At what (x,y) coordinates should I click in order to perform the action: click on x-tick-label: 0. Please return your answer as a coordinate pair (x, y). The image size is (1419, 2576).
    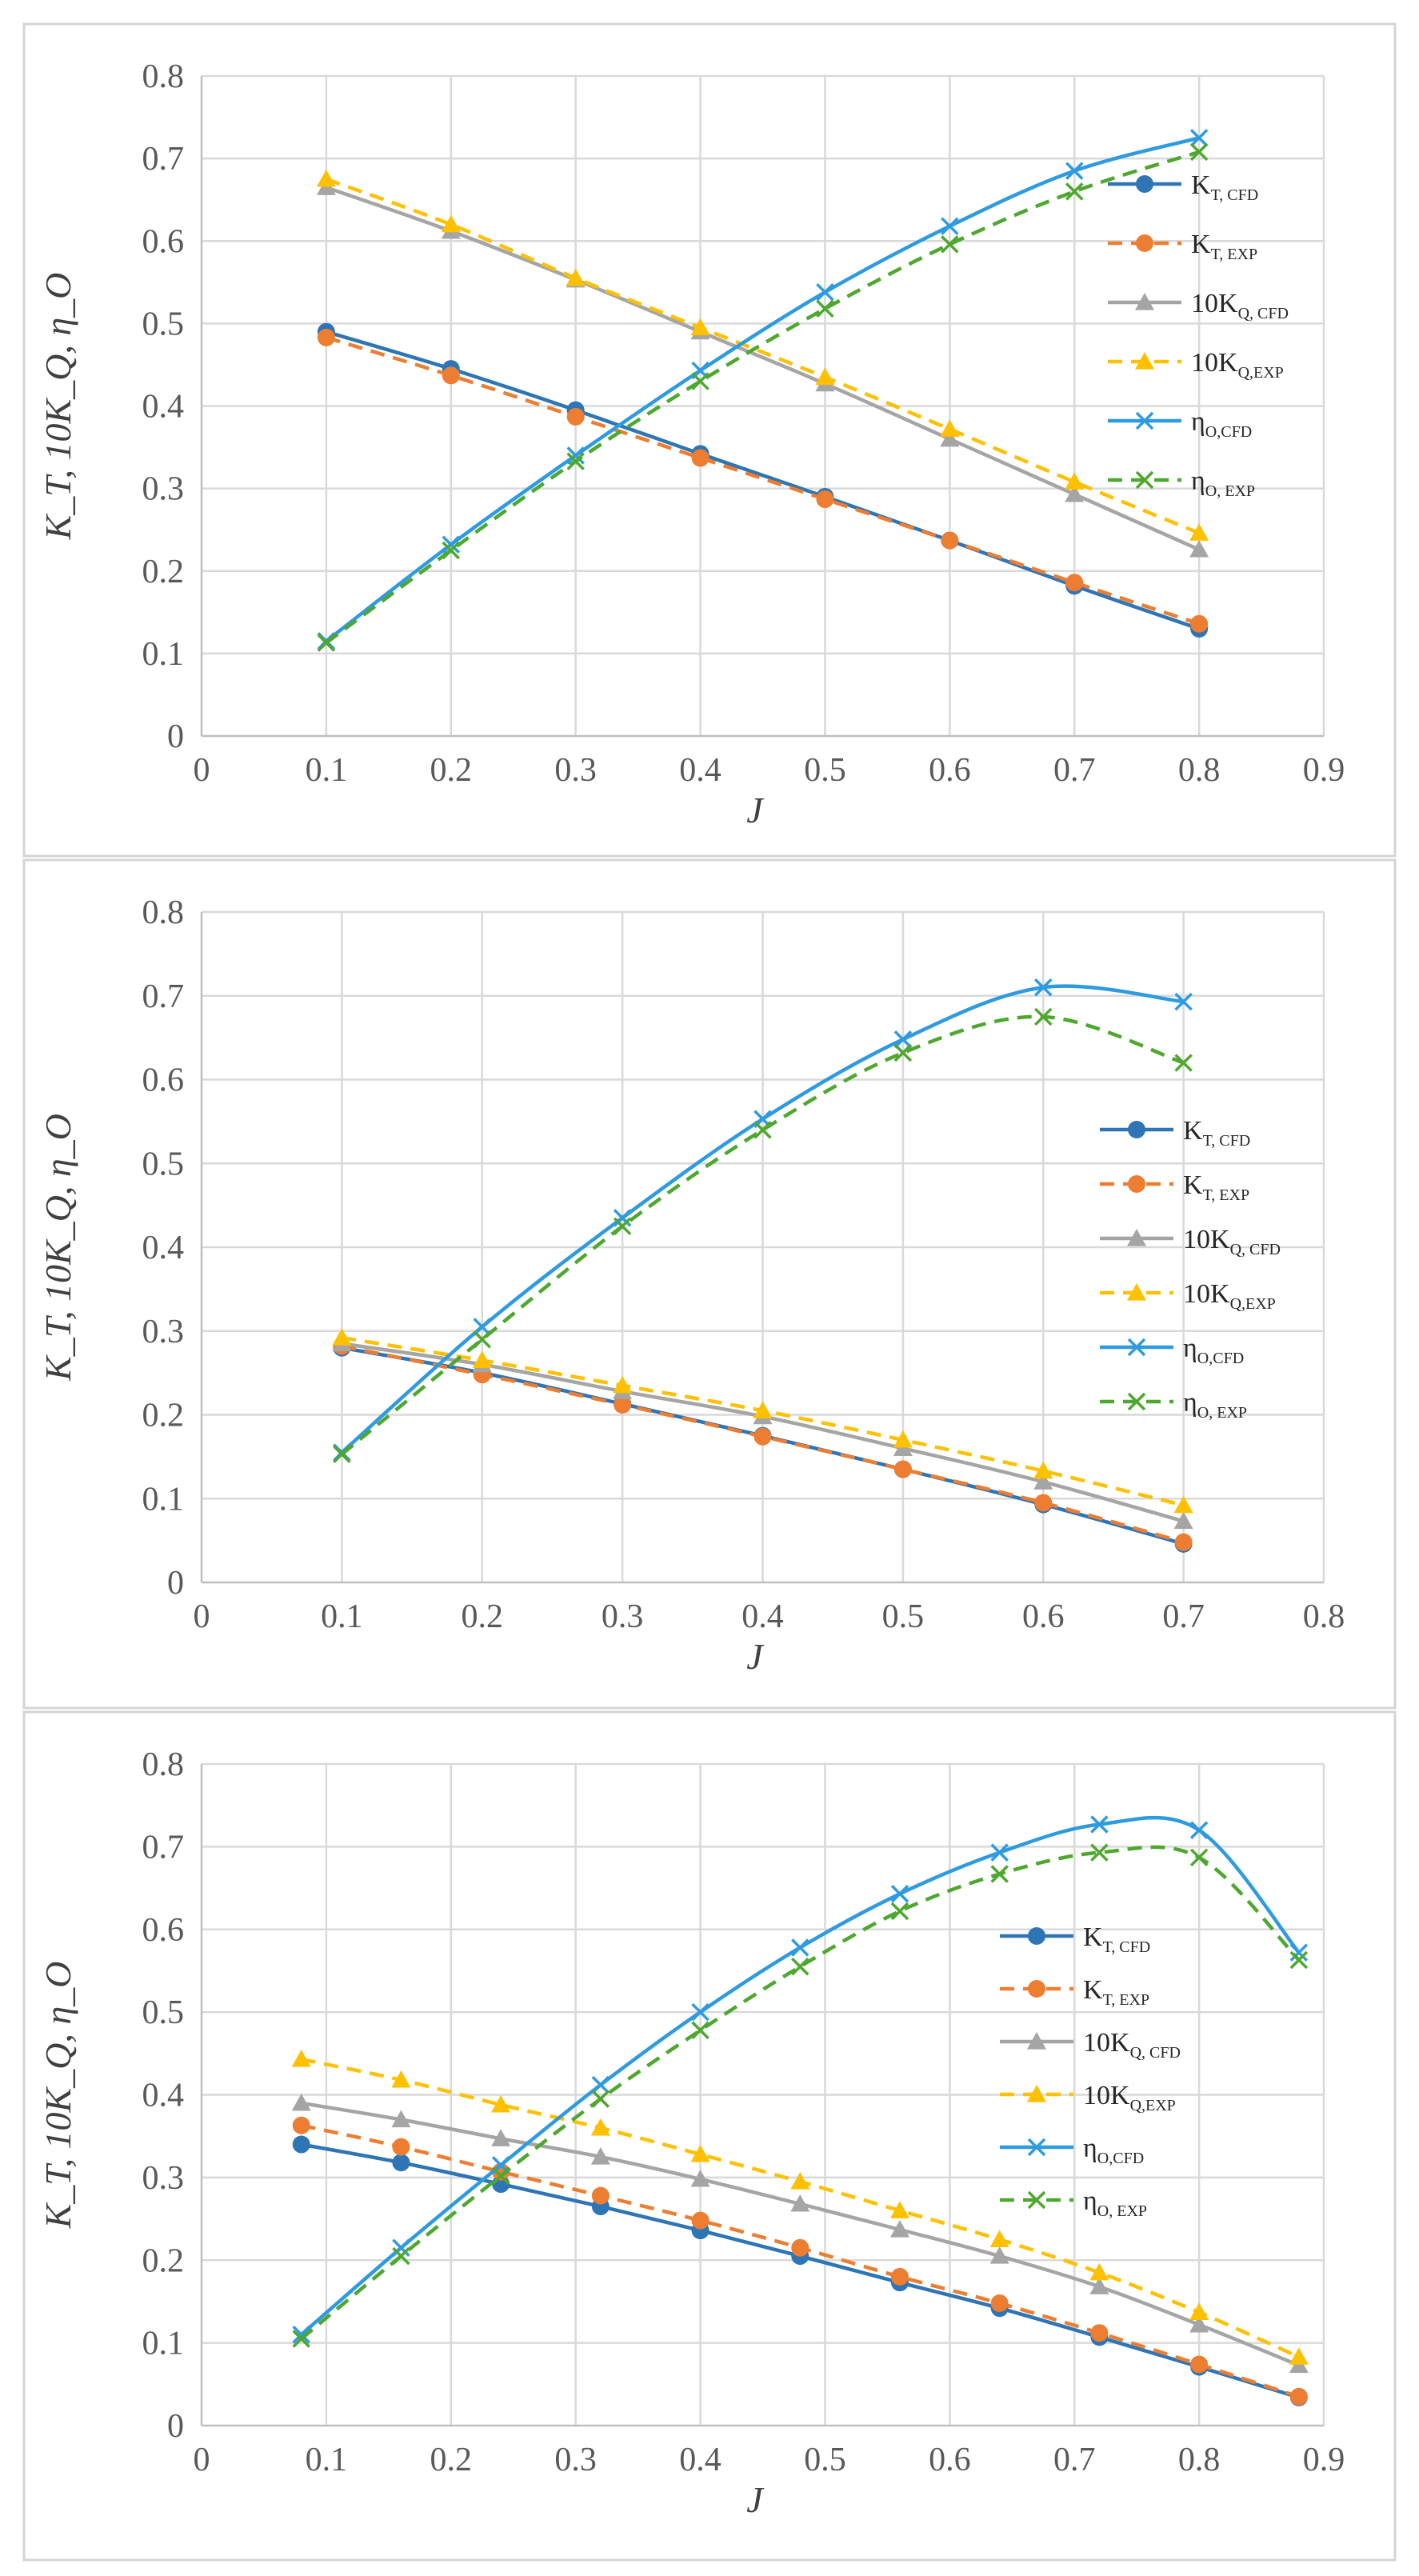
    Looking at the image, I should click on (202, 770).